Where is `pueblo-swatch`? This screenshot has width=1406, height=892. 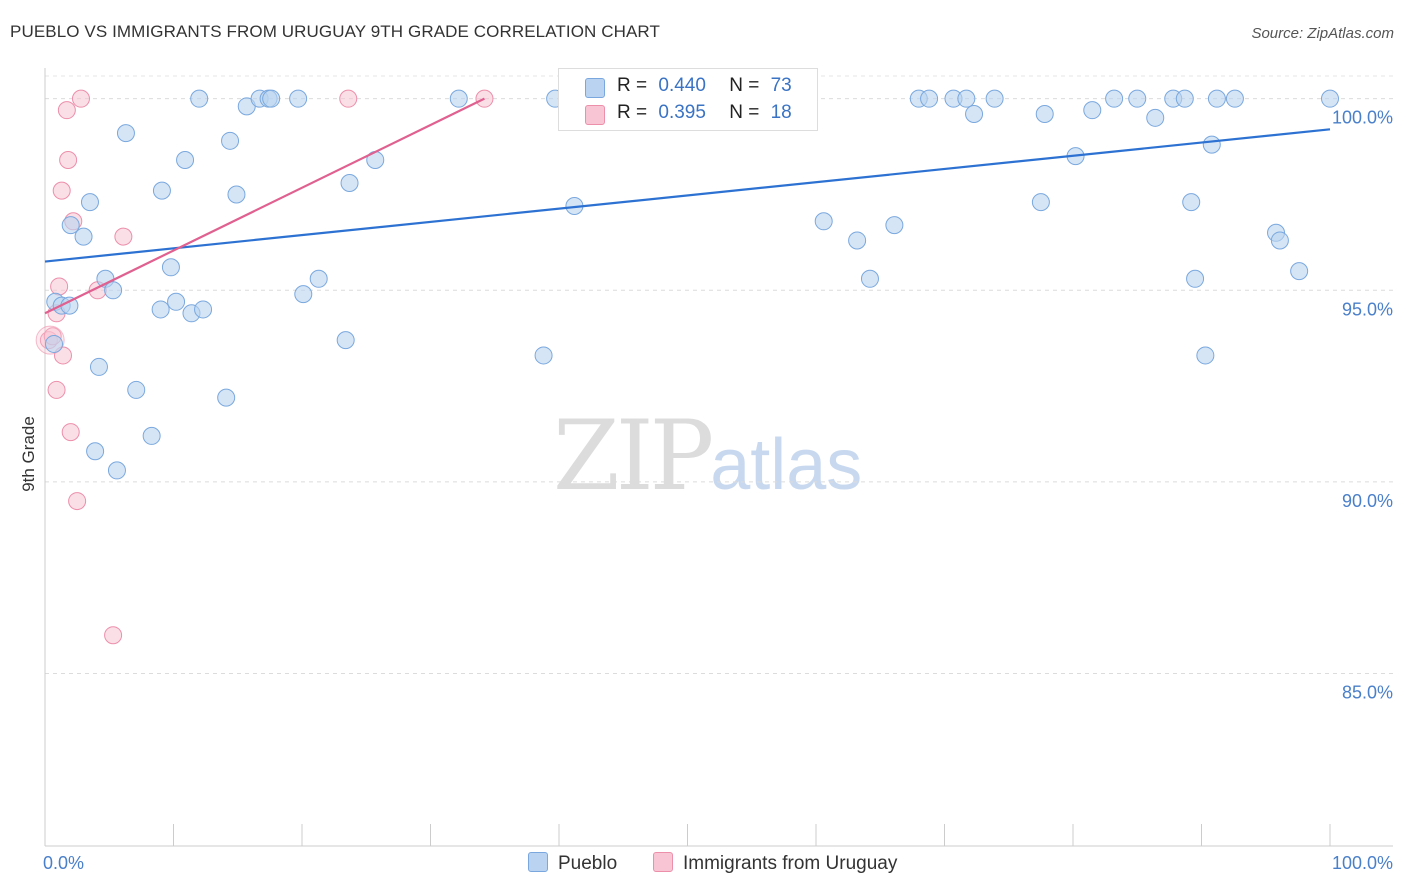
pueblo-swatch is located at coordinates (595, 88).